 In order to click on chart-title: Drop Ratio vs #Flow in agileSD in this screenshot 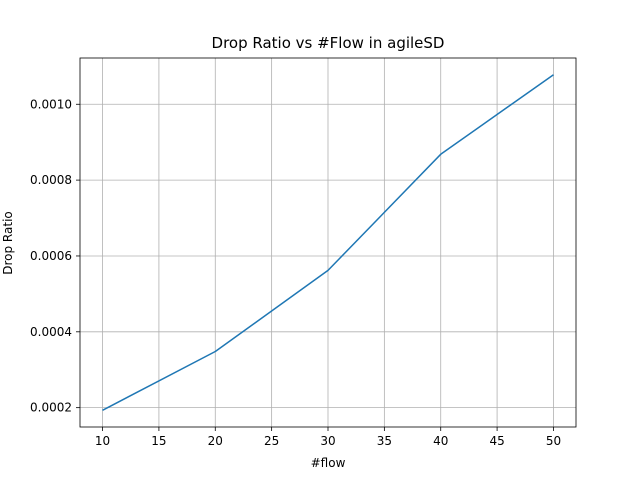, I will do `click(328, 43)`.